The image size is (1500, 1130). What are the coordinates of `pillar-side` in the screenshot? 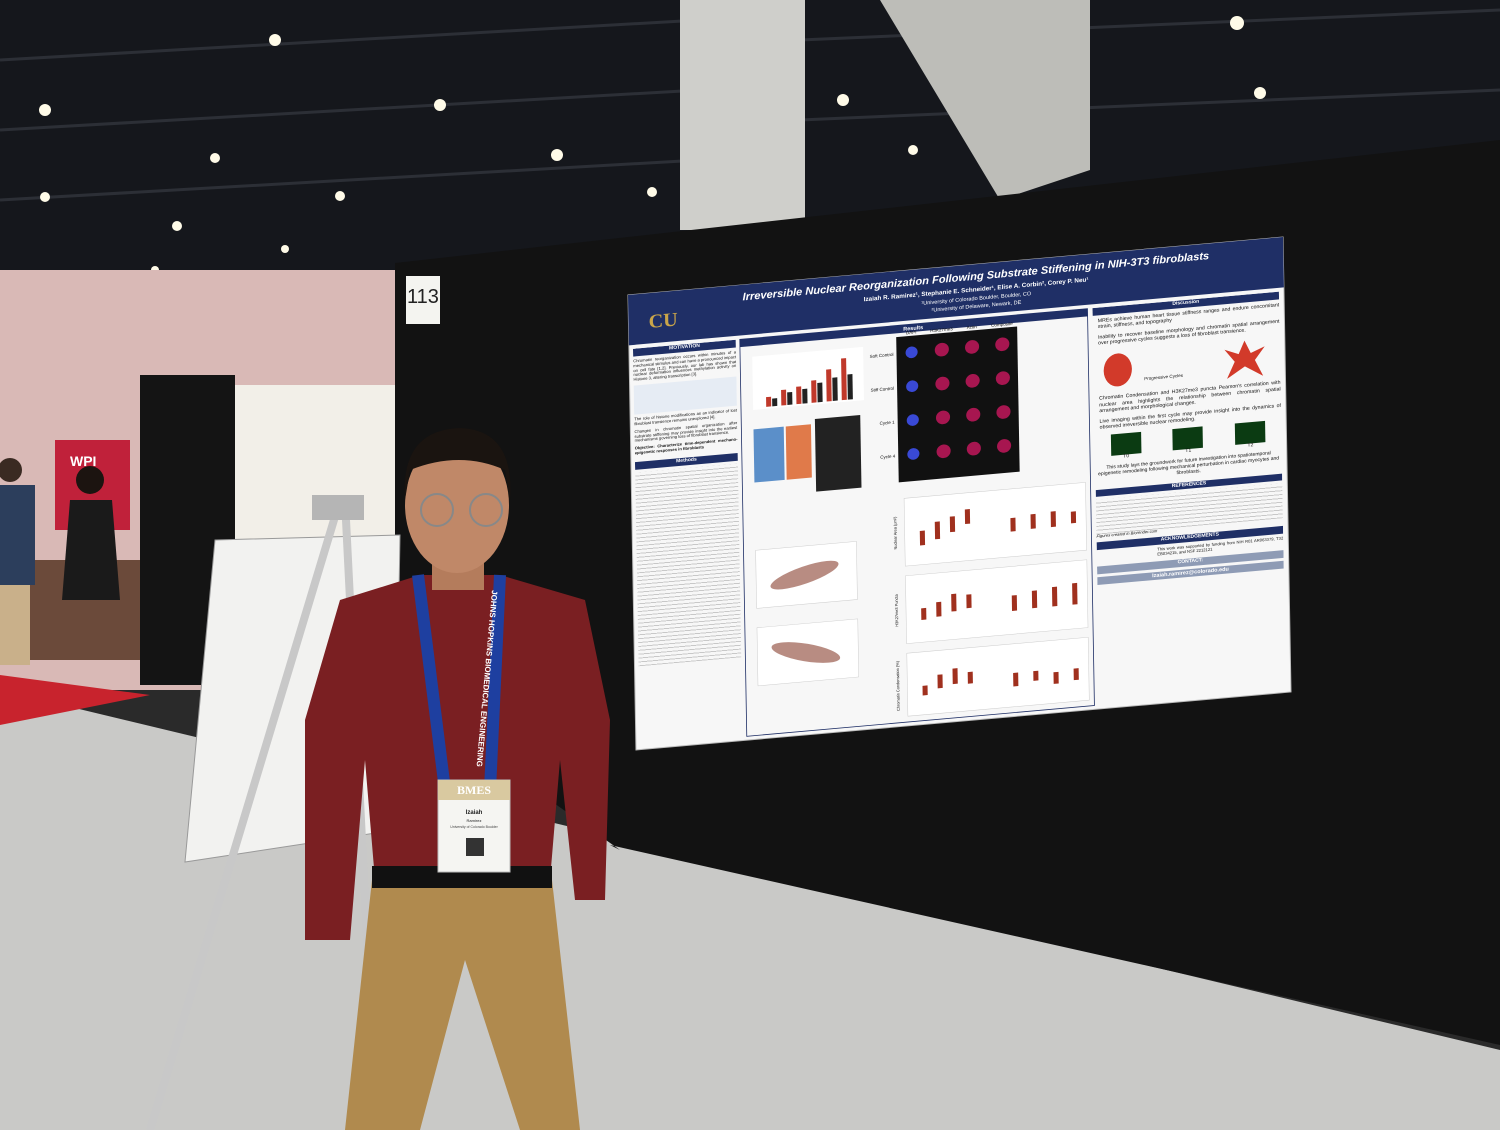 It's located at (985, 100).